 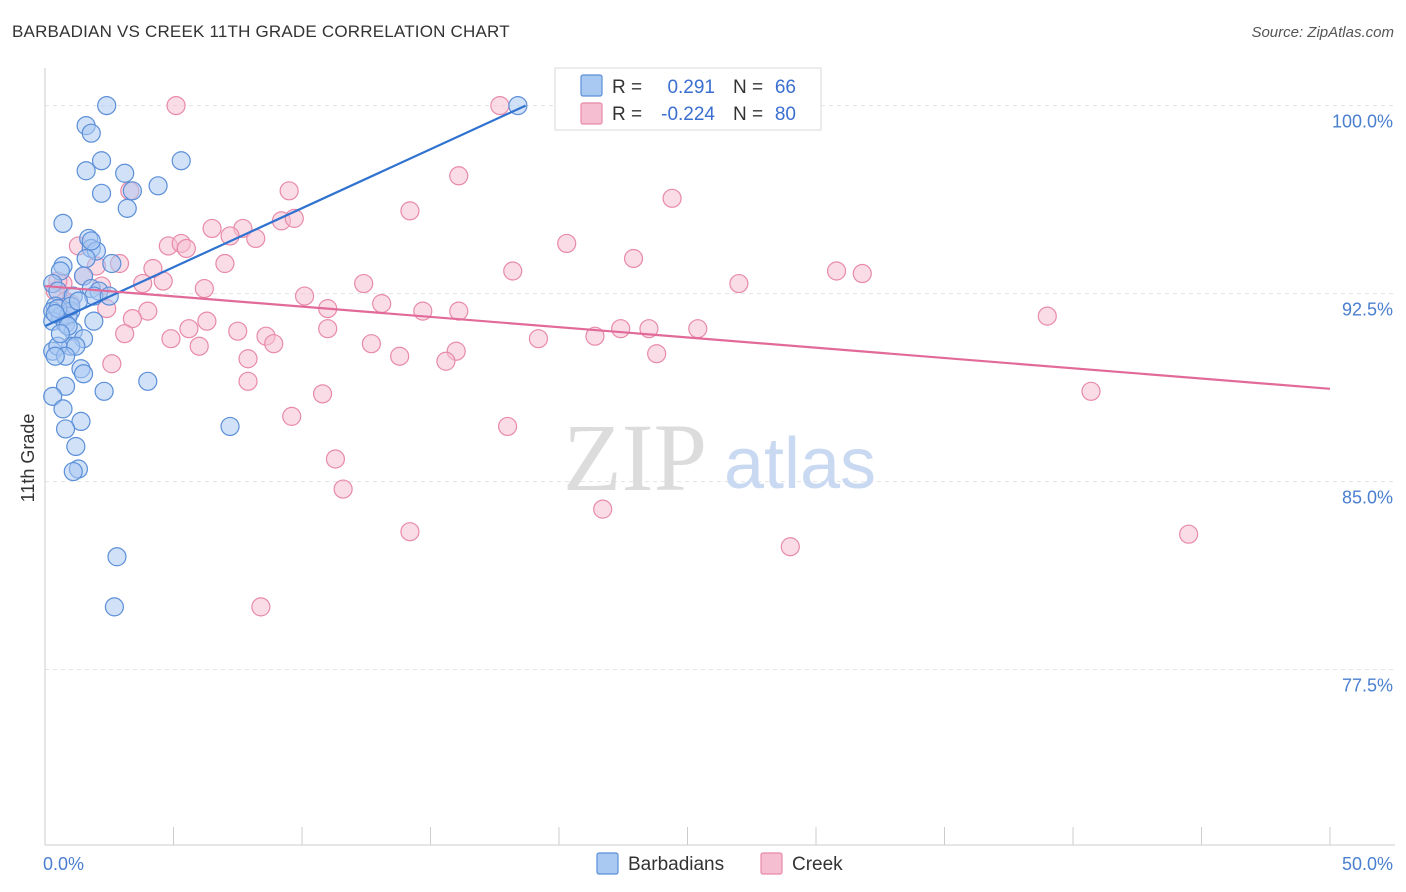 I want to click on series-legend: Barbadians Creek, so click(x=719, y=863).